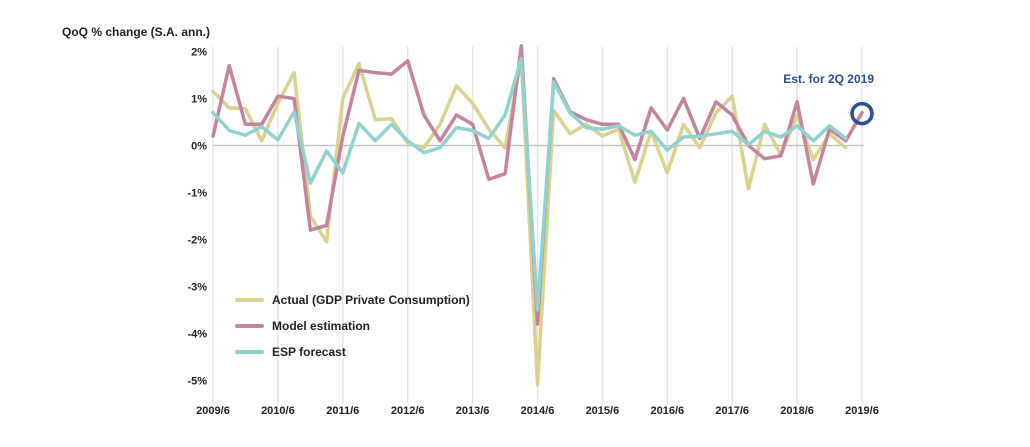 Image resolution: width=1030 pixels, height=447 pixels. Describe the element at coordinates (797, 411) in the screenshot. I see `x-tick-label: 2018/6` at that location.